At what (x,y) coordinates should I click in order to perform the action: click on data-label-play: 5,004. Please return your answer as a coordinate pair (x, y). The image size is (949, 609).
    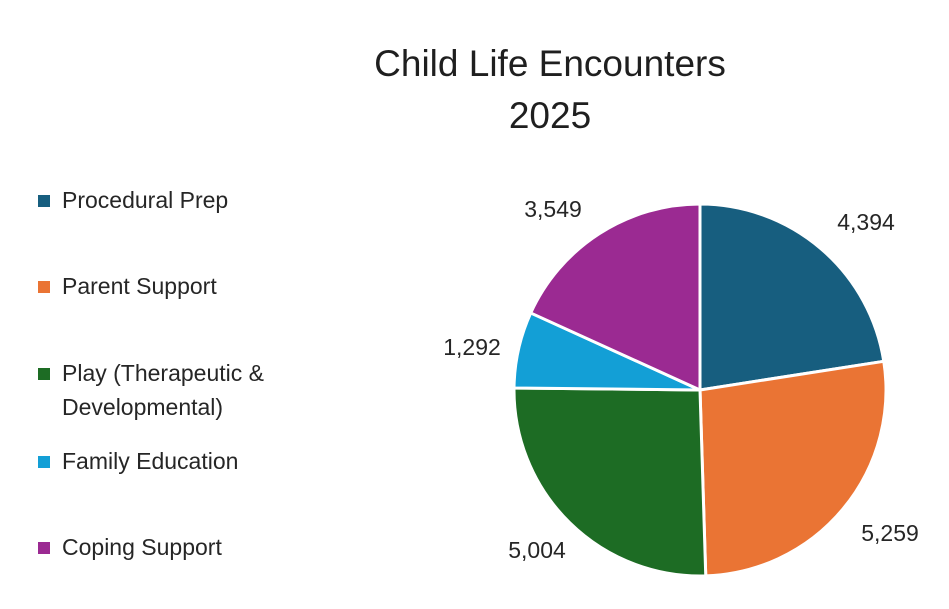
    Looking at the image, I should click on (537, 550).